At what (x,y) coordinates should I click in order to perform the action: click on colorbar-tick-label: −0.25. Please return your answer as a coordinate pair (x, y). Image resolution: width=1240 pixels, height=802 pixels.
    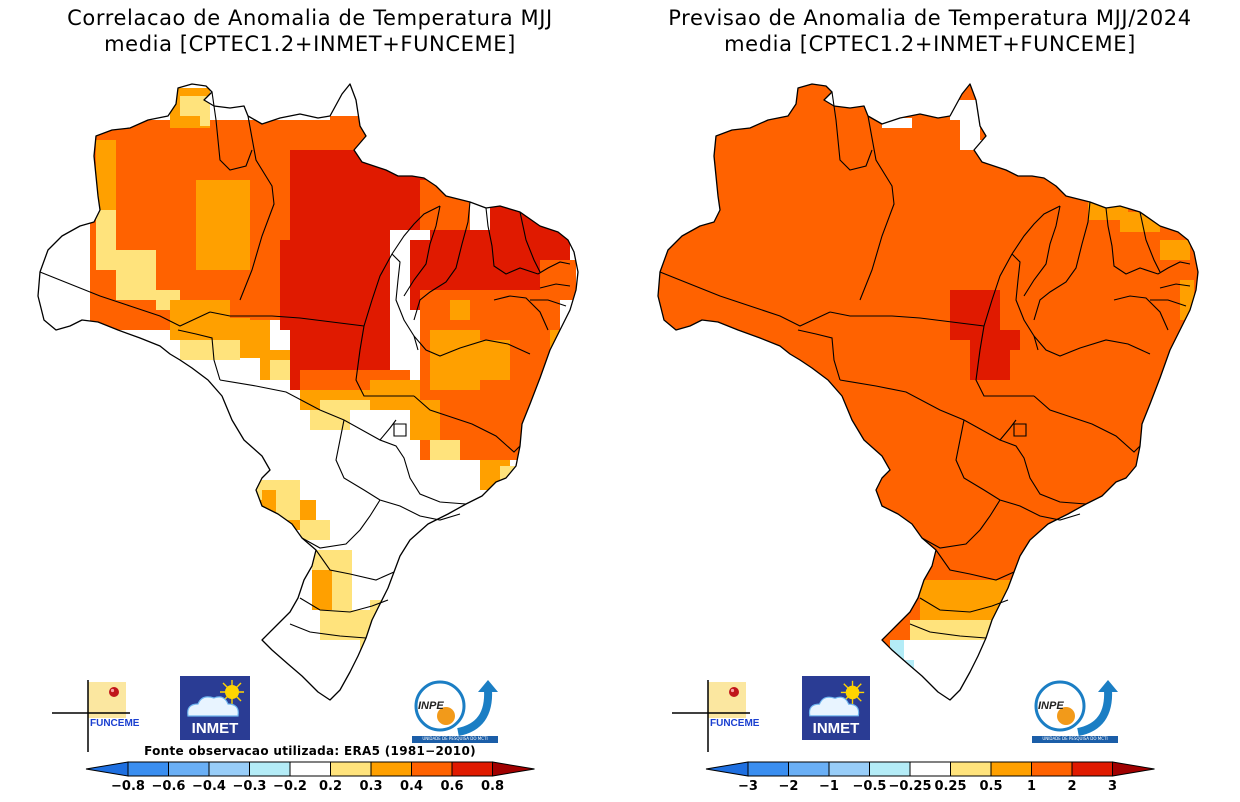
    Looking at the image, I should click on (910, 786).